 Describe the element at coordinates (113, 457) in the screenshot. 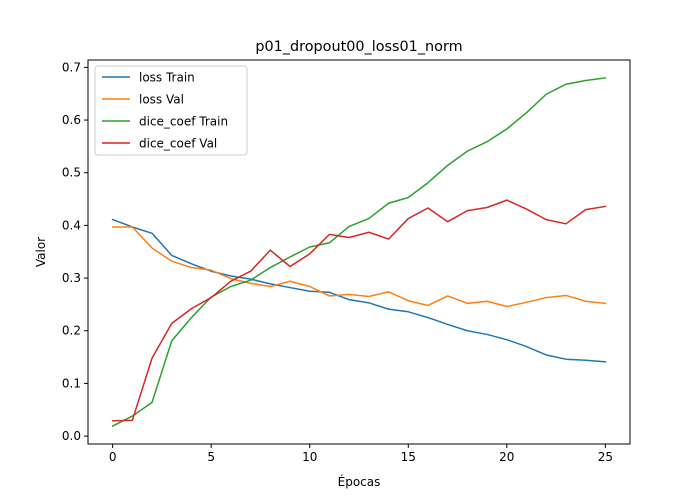

I see `x-tick-label: 0` at that location.